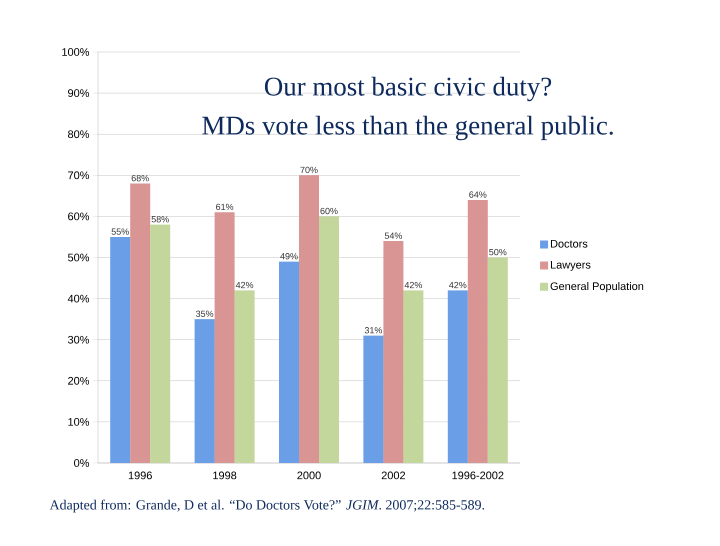 Image resolution: width=720 pixels, height=546 pixels. I want to click on x-tick-label: 1998, so click(224, 476).